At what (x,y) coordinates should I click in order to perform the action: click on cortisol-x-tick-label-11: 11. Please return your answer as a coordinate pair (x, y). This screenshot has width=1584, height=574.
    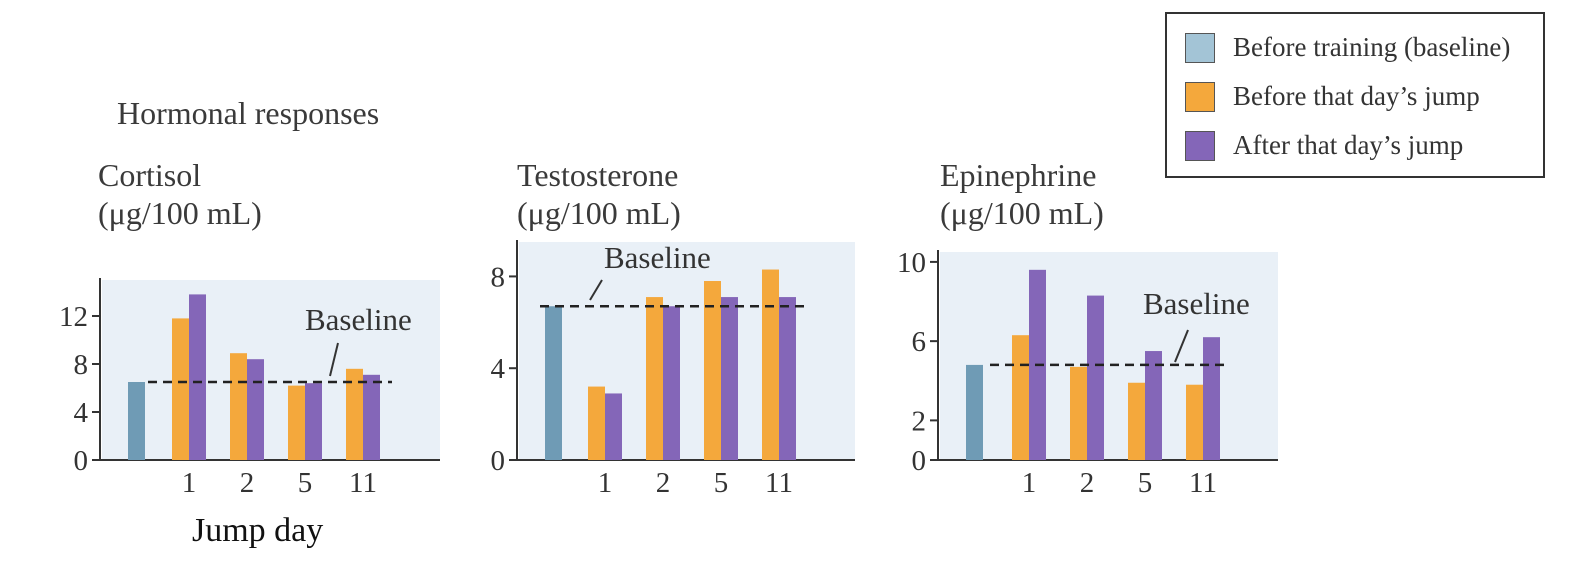
    Looking at the image, I should click on (363, 483).